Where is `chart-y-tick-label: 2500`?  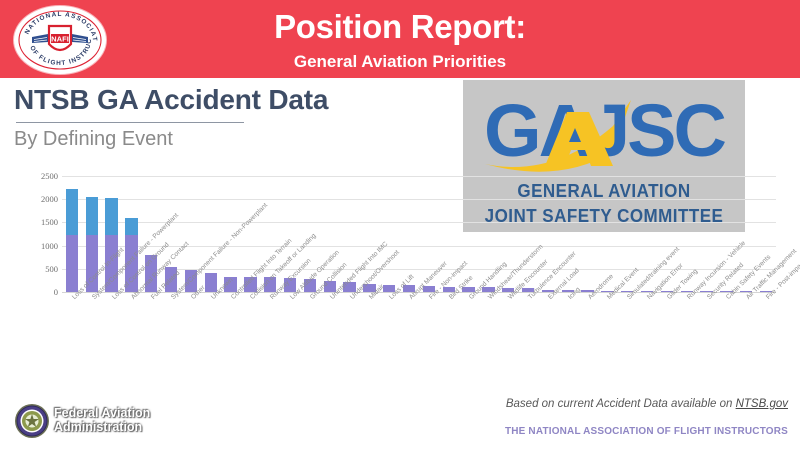
chart-y-tick-label: 2500 is located at coordinates (49, 176).